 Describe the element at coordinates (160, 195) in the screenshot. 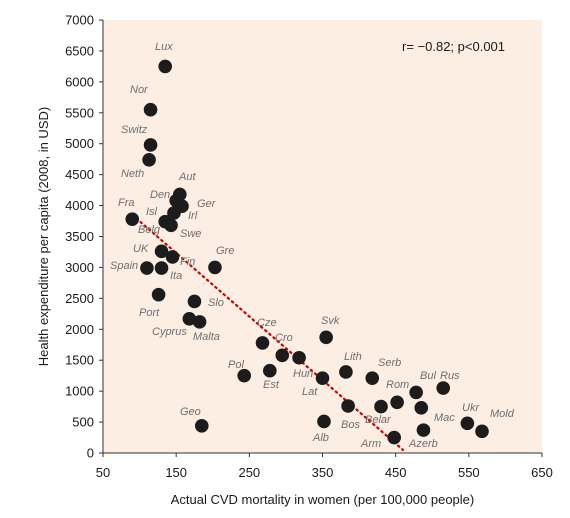

I see `point-label: Den` at that location.